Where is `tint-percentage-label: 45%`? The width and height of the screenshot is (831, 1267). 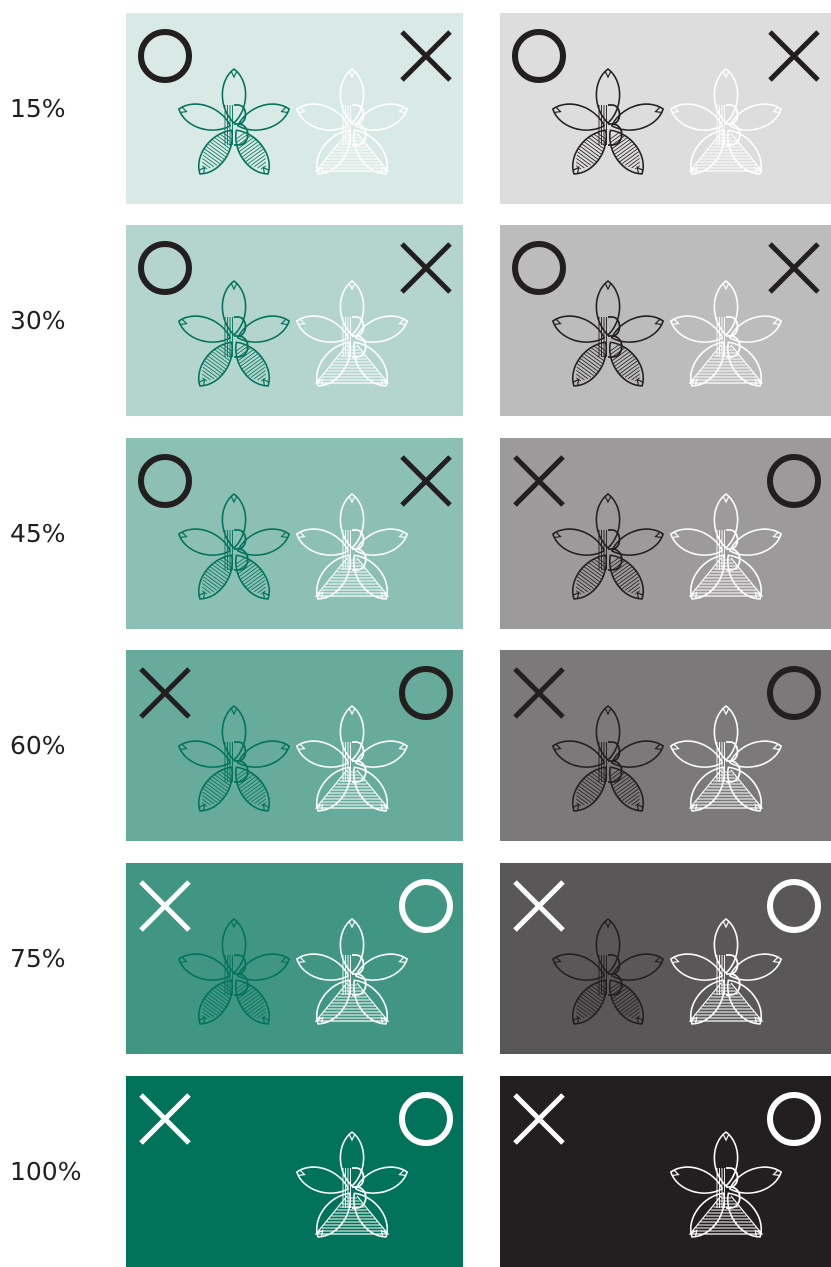 tint-percentage-label: 45% is located at coordinates (38, 533).